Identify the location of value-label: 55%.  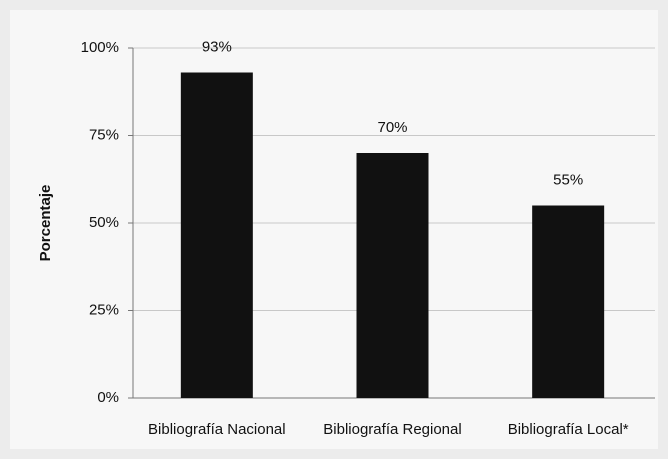
(568, 179).